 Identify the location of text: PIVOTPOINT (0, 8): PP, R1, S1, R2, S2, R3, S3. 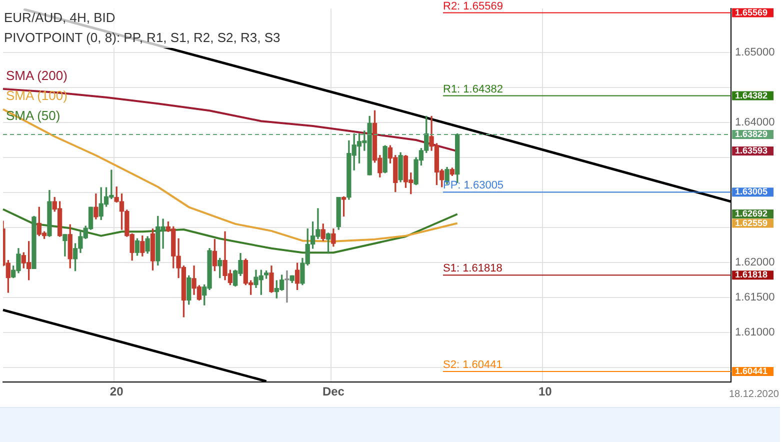
(142, 38).